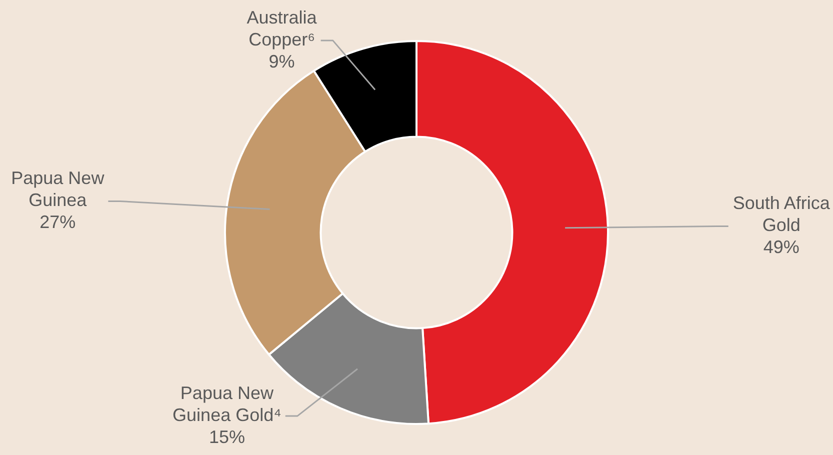 This screenshot has width=833, height=455. What do you see at coordinates (281, 61) in the screenshot?
I see `data-label: 9%` at bounding box center [281, 61].